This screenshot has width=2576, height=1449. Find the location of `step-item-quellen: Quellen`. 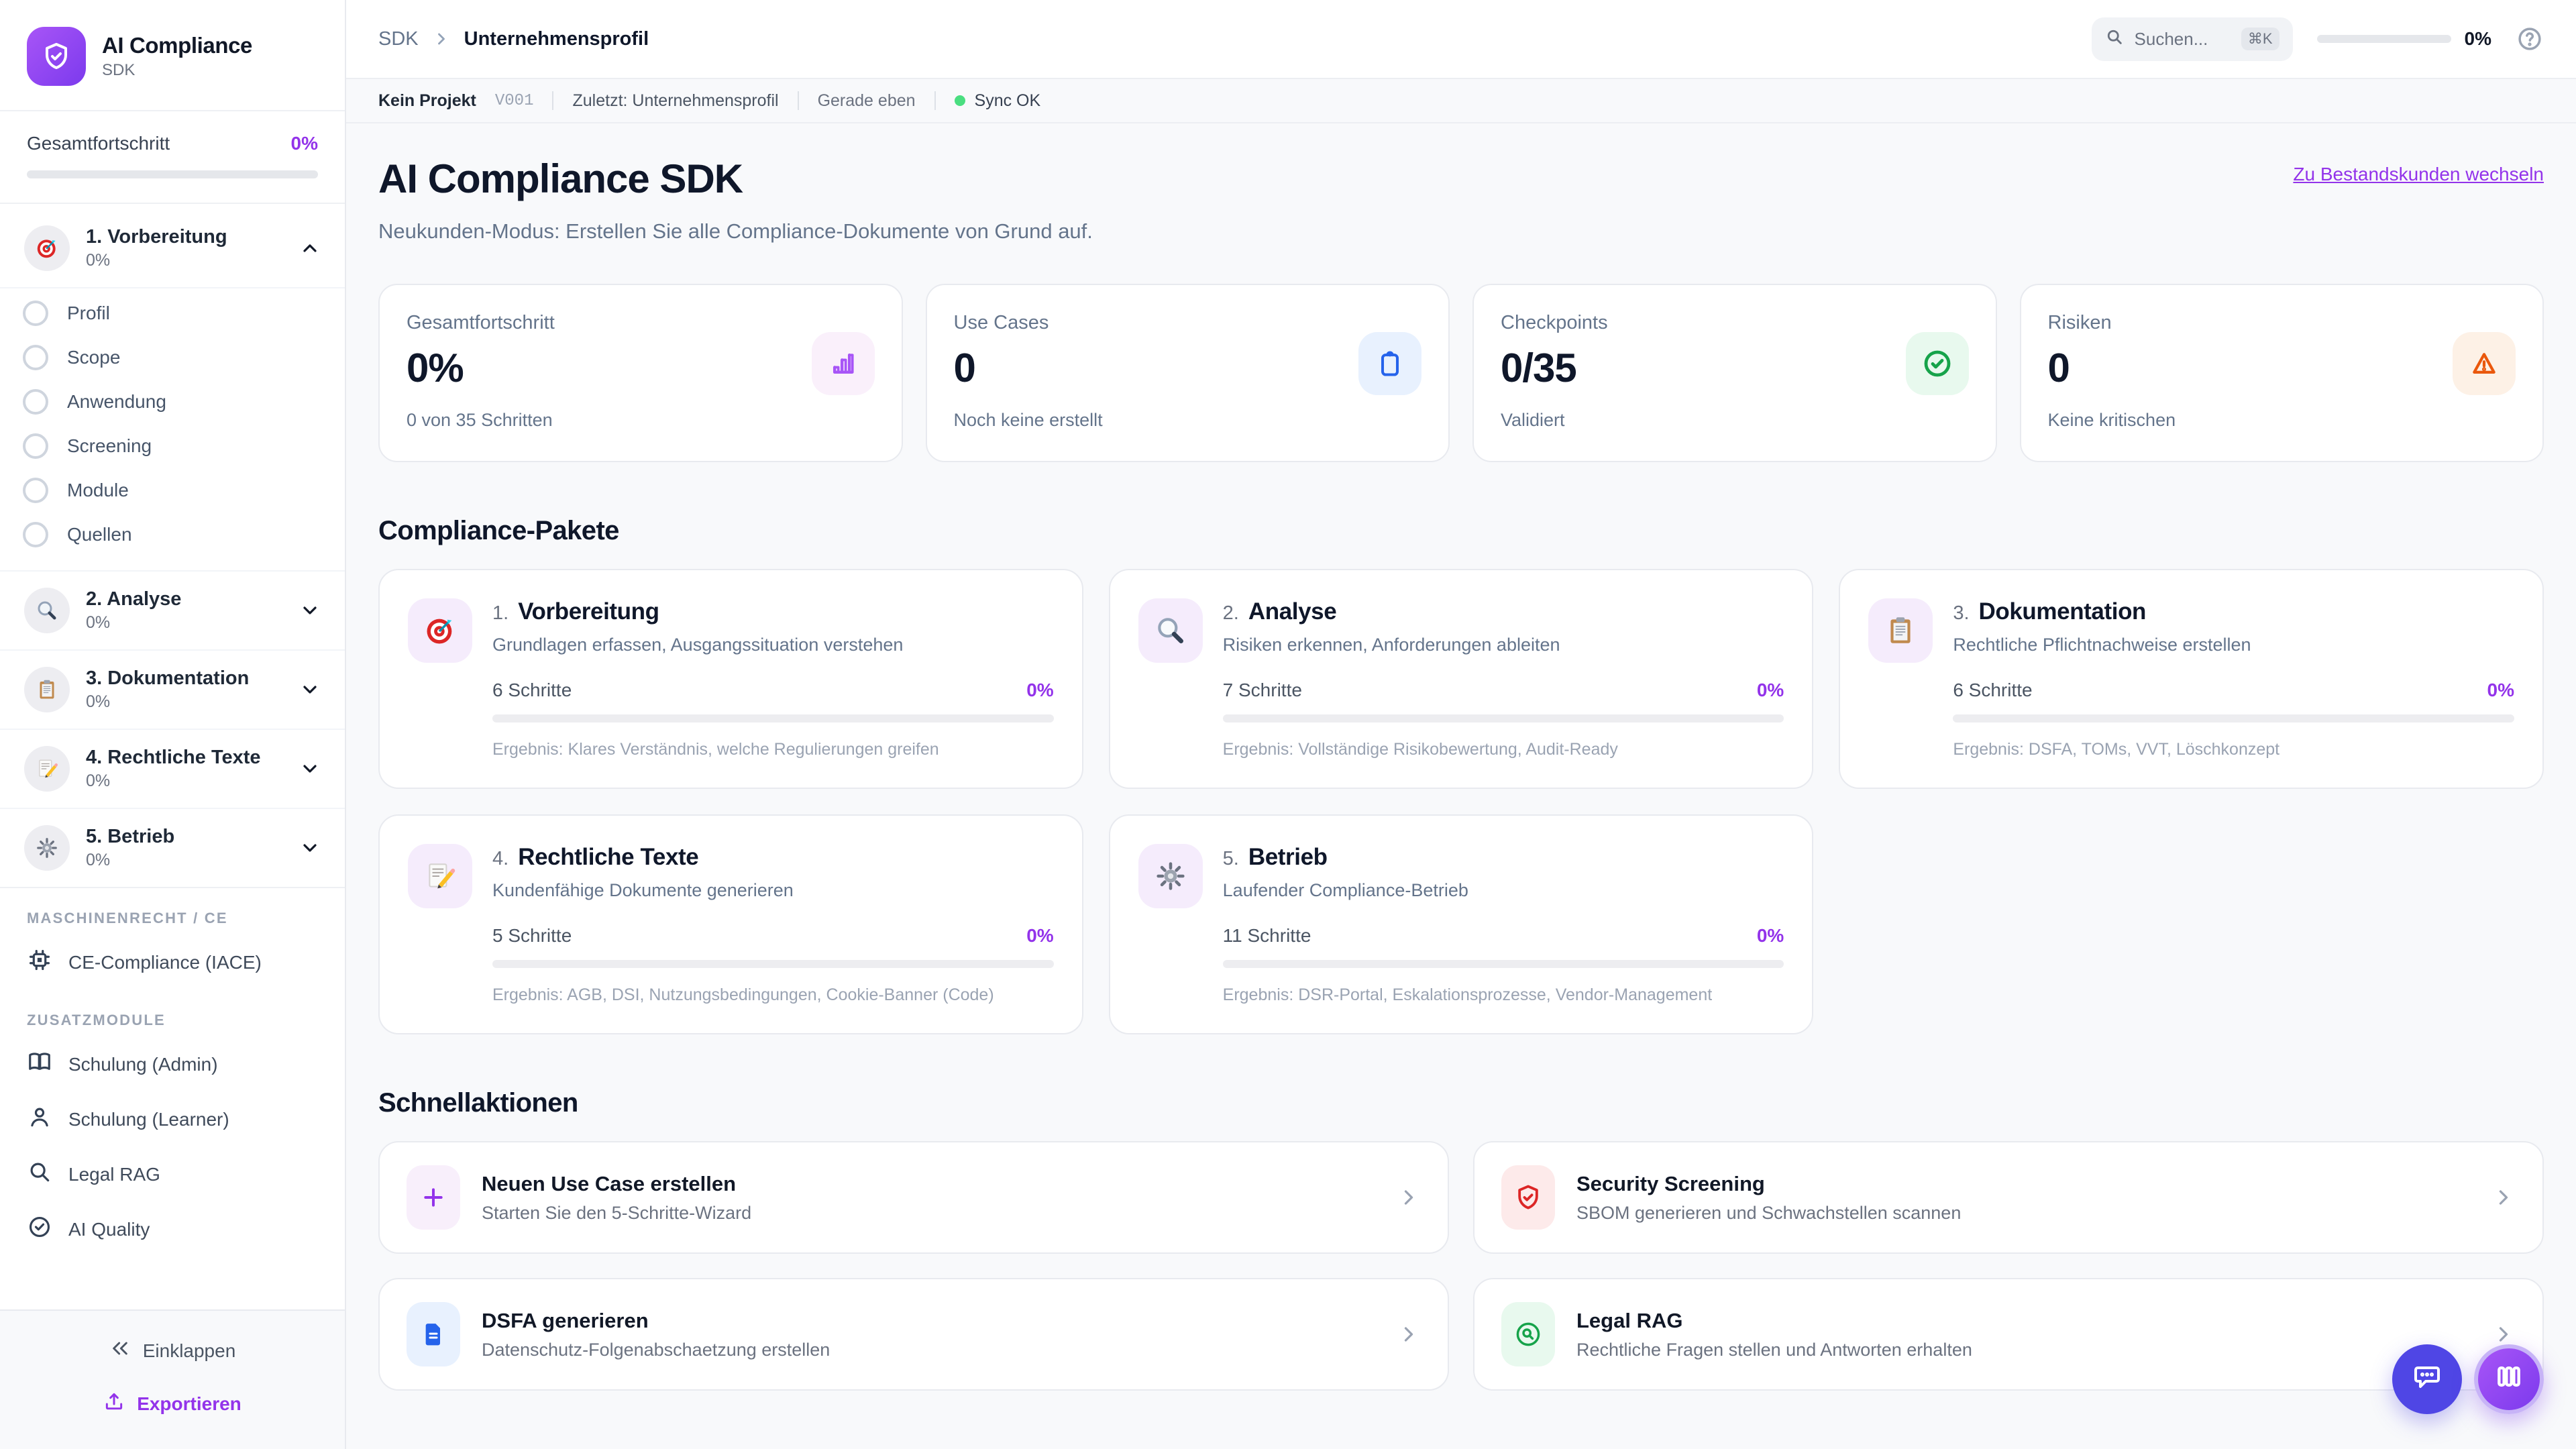

step-item-quellen: Quellen is located at coordinates (172, 535).